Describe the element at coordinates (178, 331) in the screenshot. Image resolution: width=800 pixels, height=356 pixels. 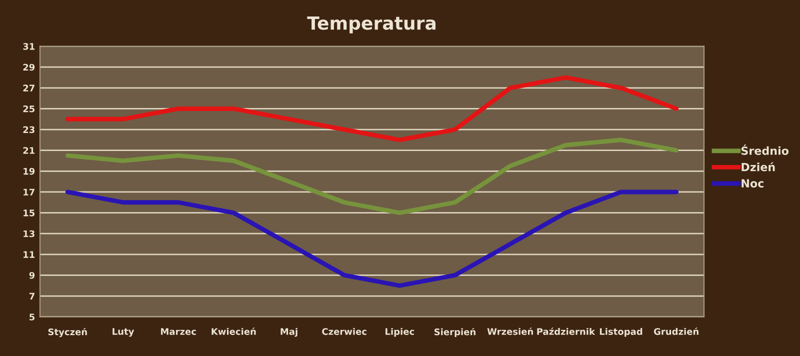
I see `x-tick-label: Marzec` at that location.